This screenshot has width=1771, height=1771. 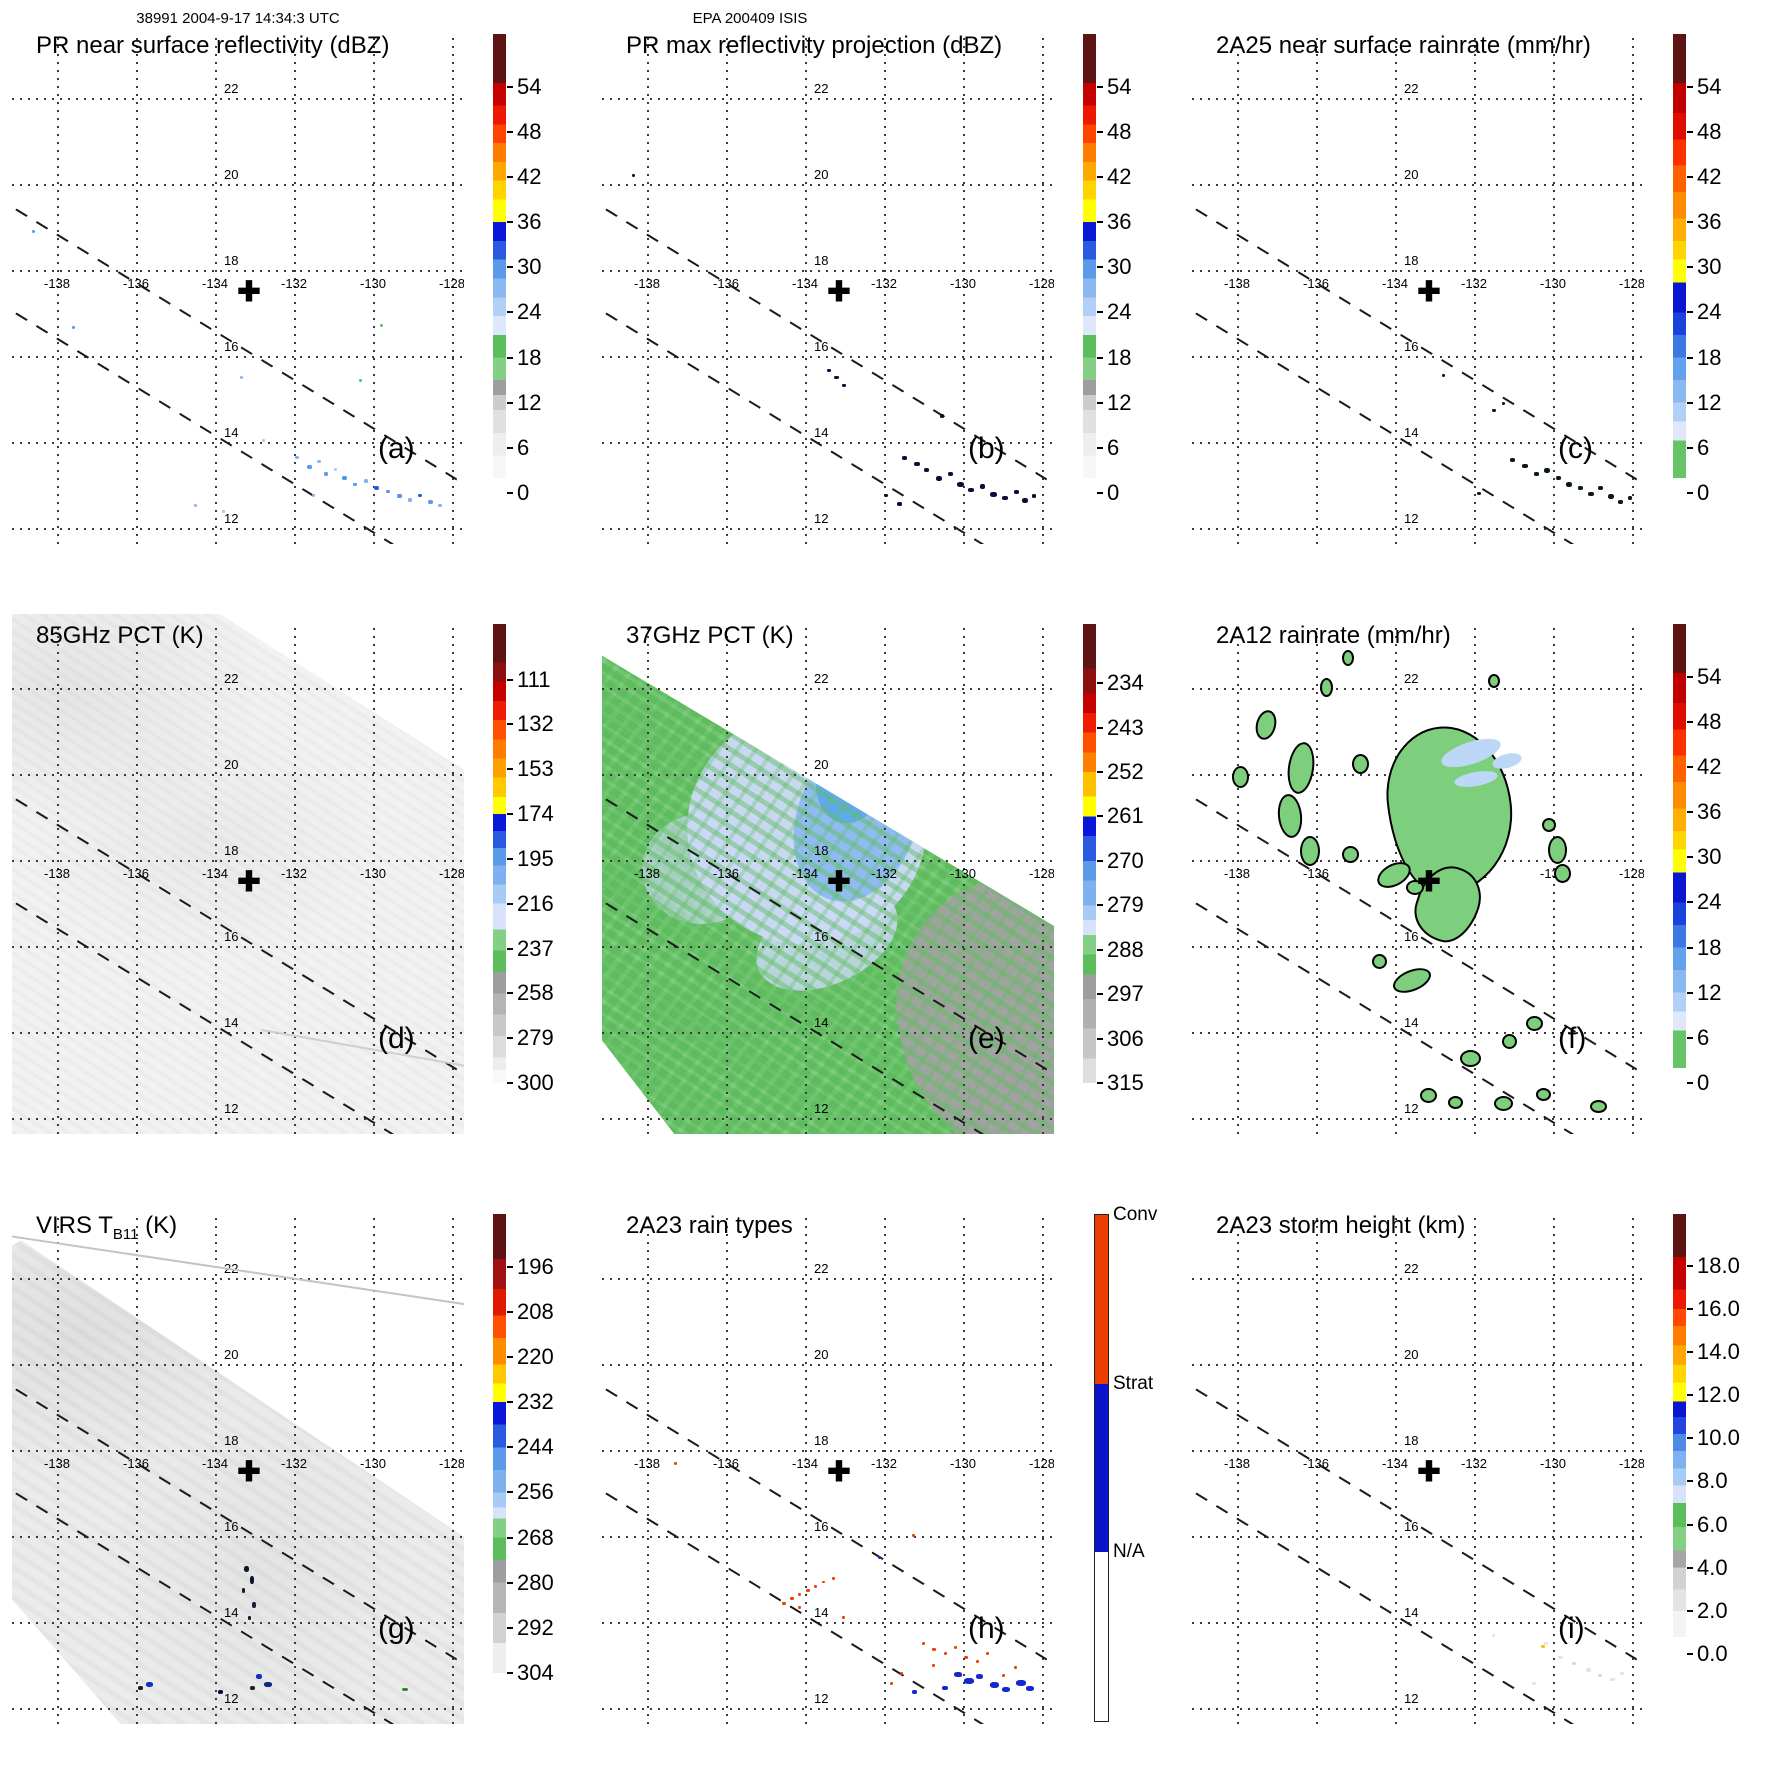 I want to click on panel-letter-label: (d), so click(x=396, y=1038).